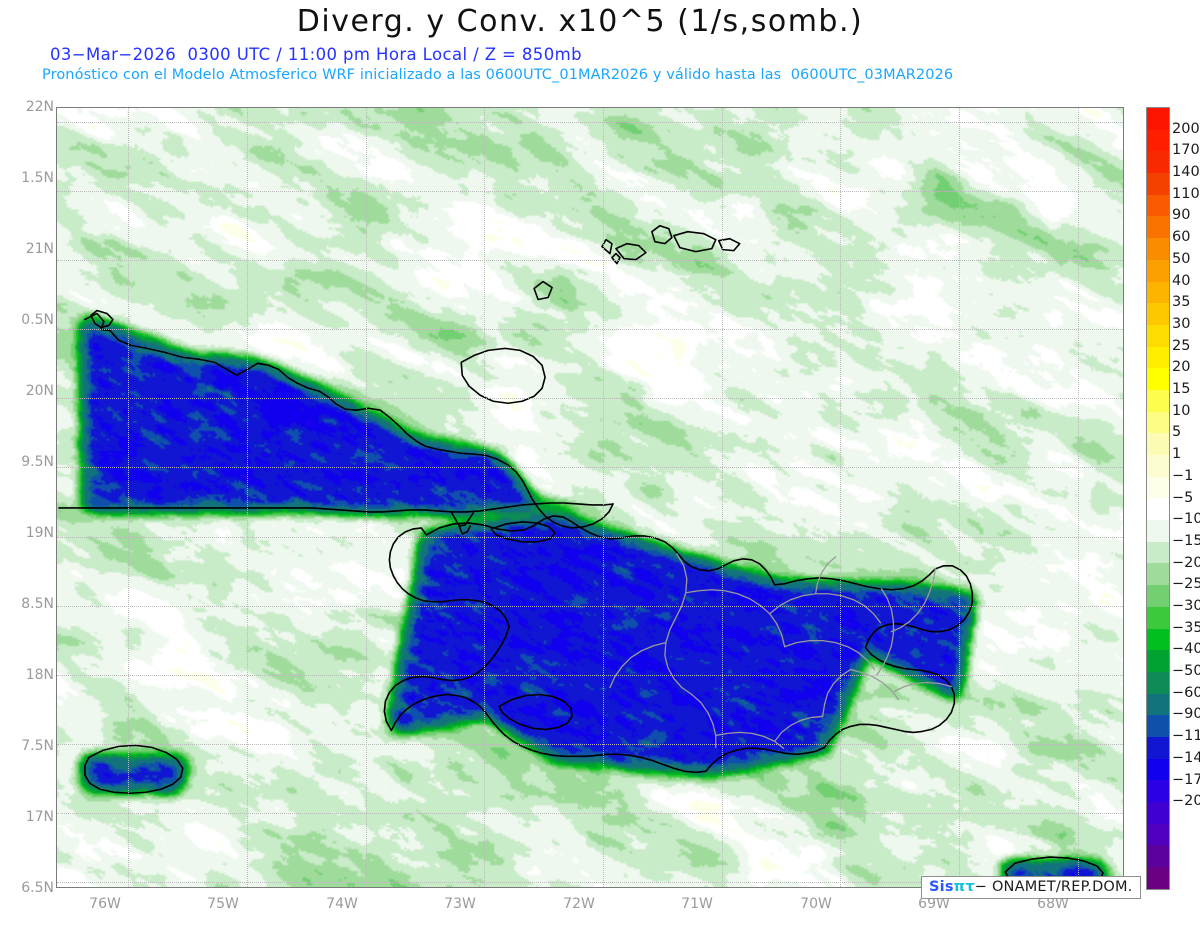  What do you see at coordinates (1186, 150) in the screenshot?
I see `colorbar-tick-label: 170` at bounding box center [1186, 150].